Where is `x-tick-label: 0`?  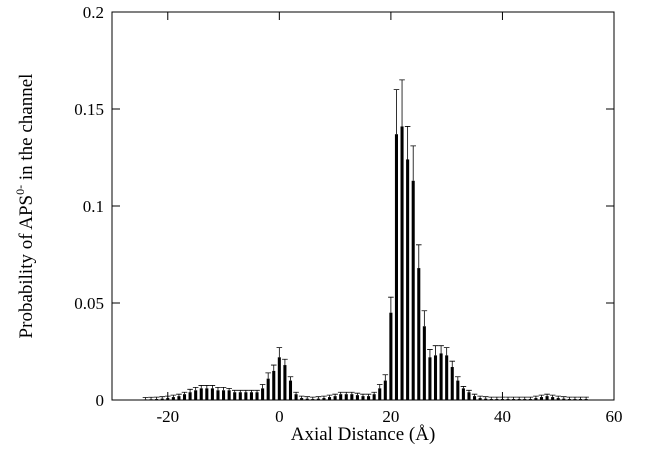 x-tick-label: 0 is located at coordinates (279, 416).